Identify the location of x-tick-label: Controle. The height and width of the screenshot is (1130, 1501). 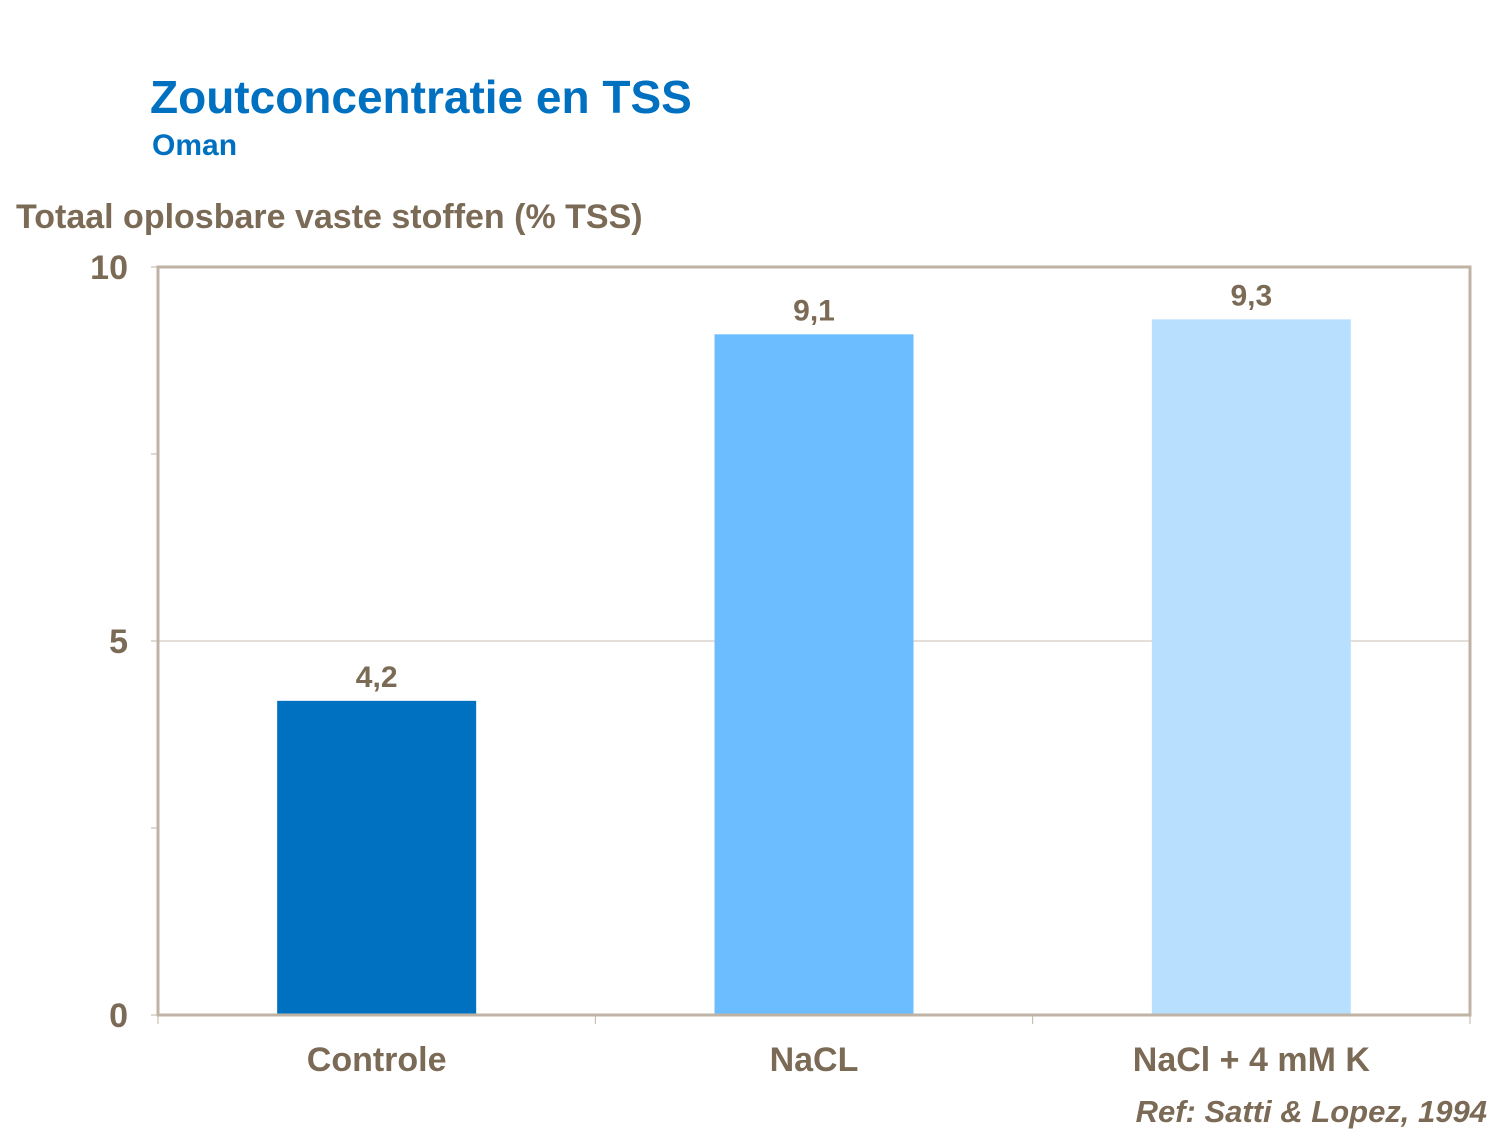
(377, 1060).